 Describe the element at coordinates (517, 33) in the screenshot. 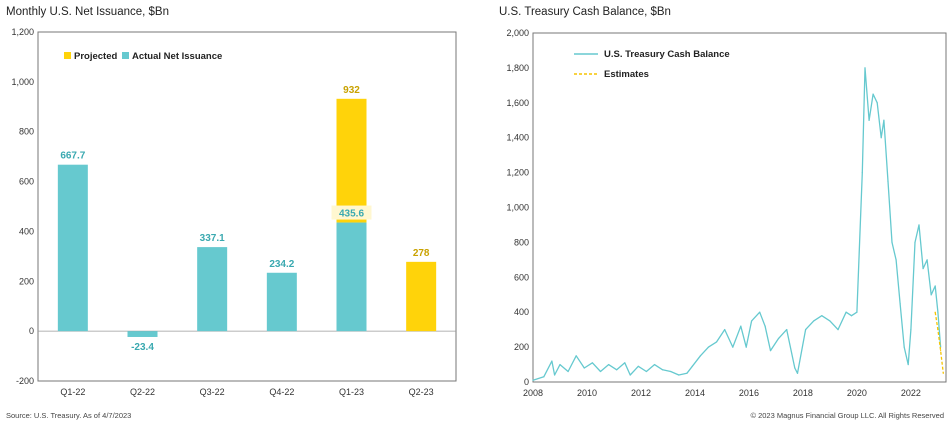

I see `y-tick-label: 2,000` at that location.